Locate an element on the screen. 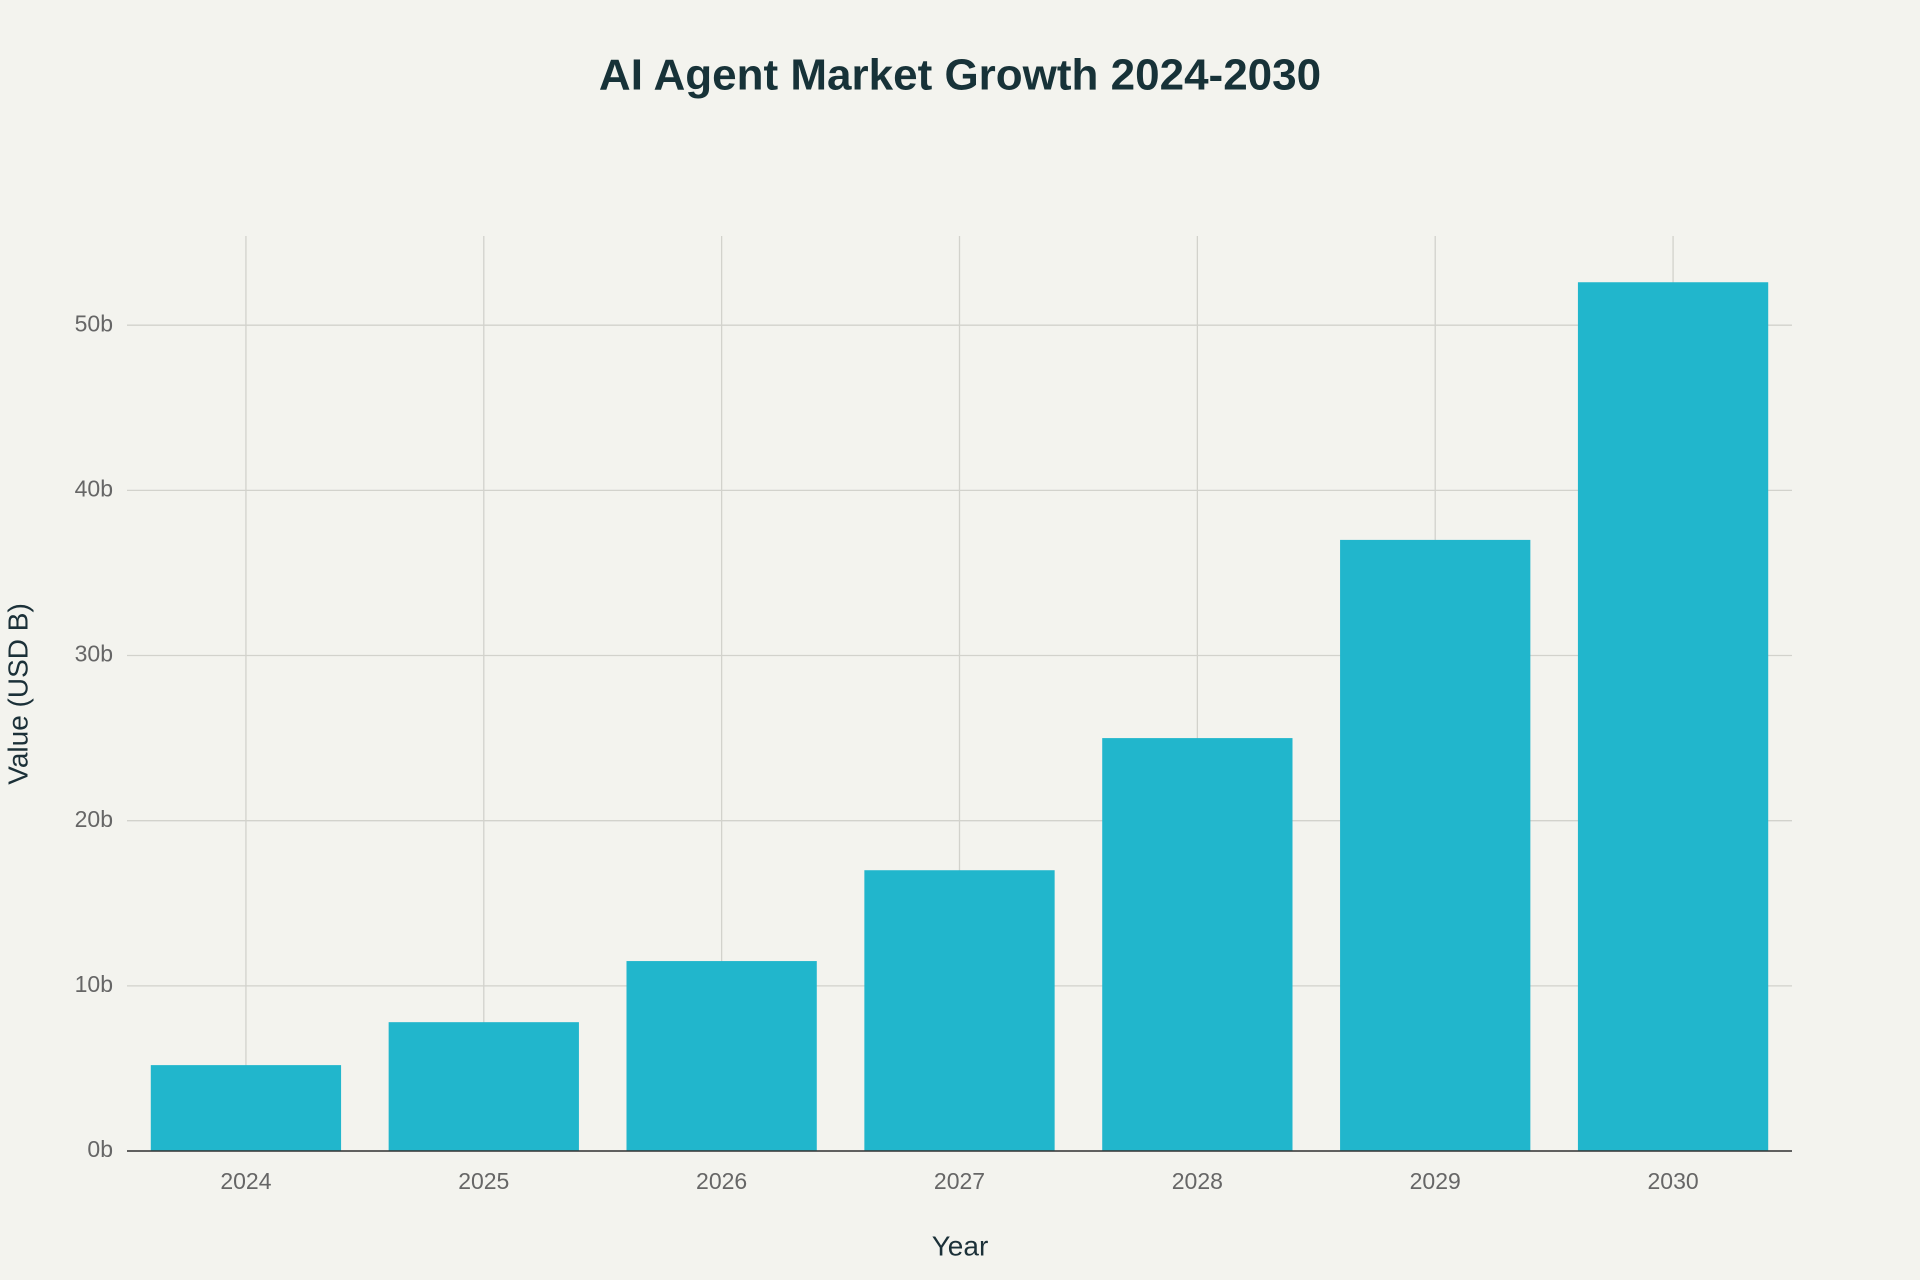  y-tick-label: 50b is located at coordinates (94, 323).